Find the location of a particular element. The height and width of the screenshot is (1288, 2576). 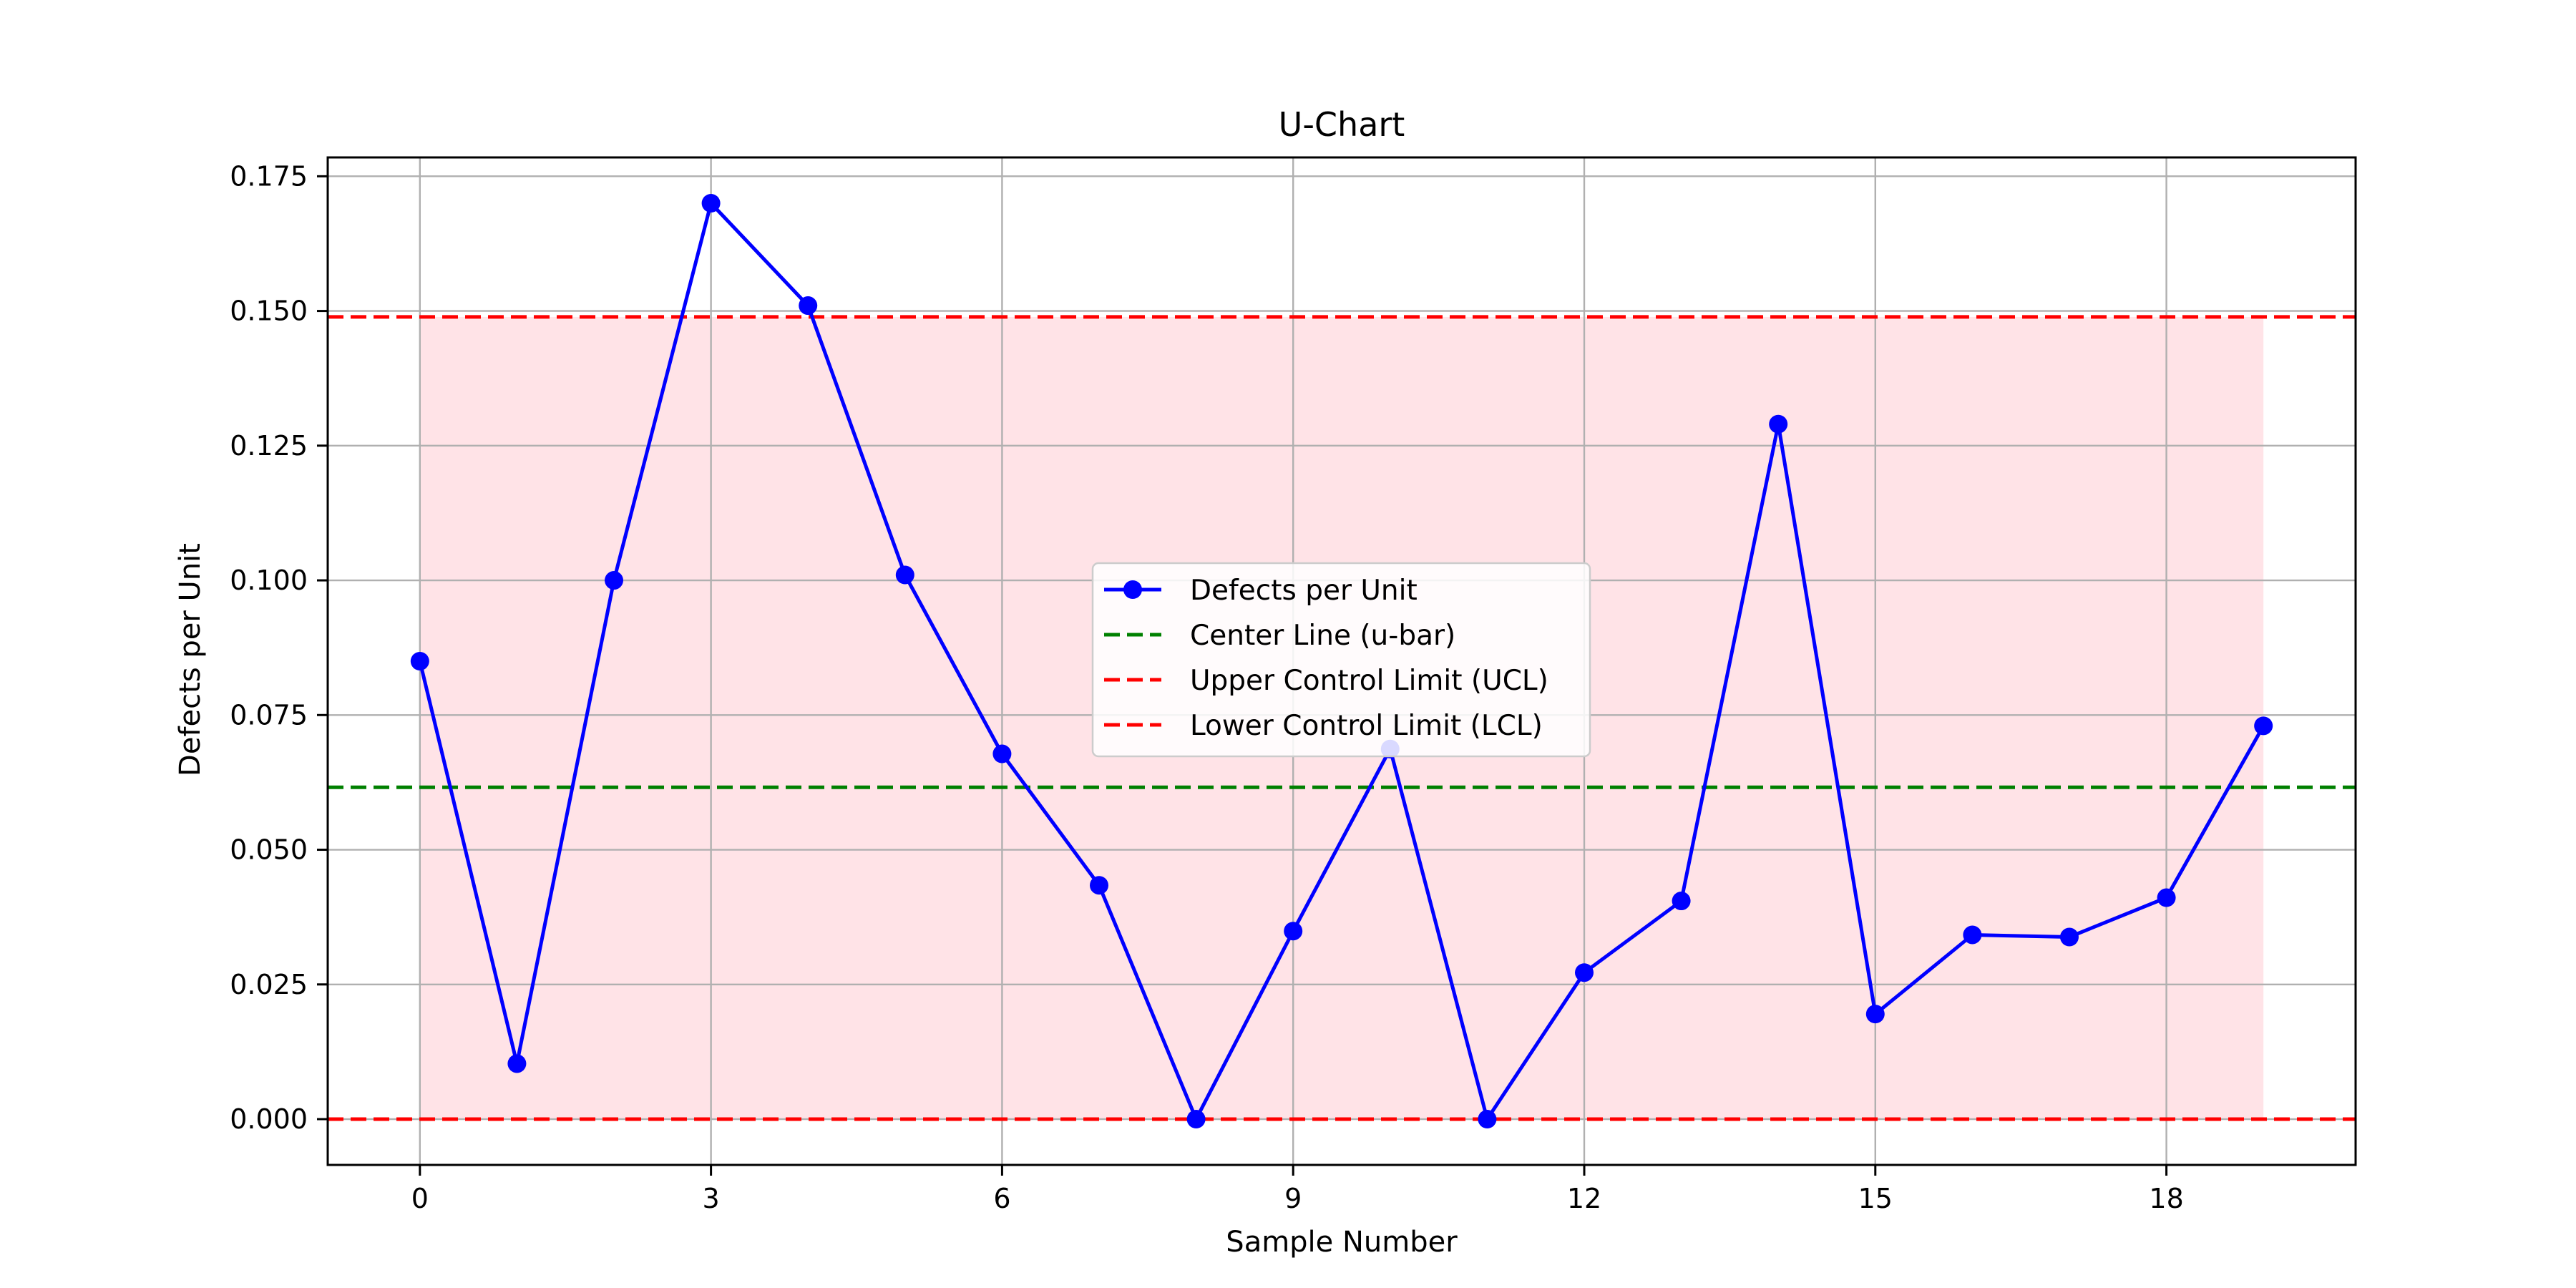

x-tick-label: 9 is located at coordinates (1293, 1198).